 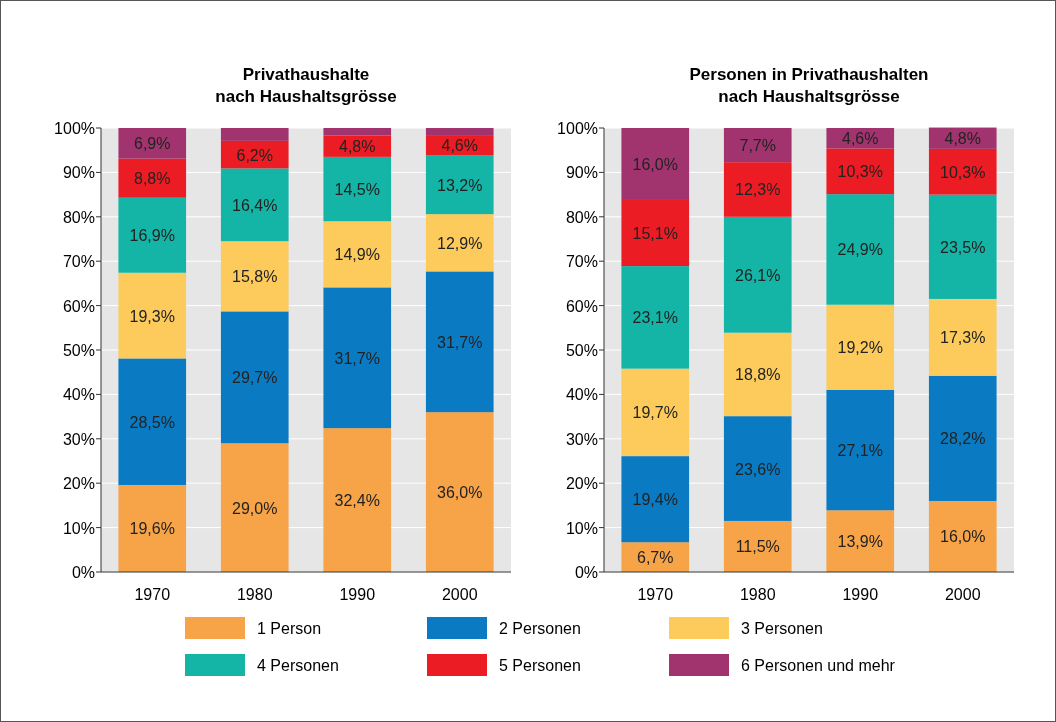 I want to click on data-label: 29,7%, so click(x=255, y=378).